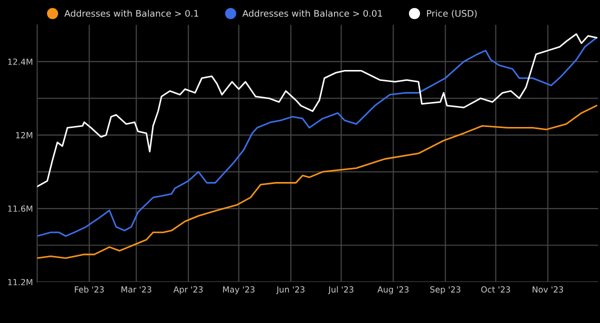  What do you see at coordinates (238, 290) in the screenshot?
I see `x-tick-label: May '23` at bounding box center [238, 290].